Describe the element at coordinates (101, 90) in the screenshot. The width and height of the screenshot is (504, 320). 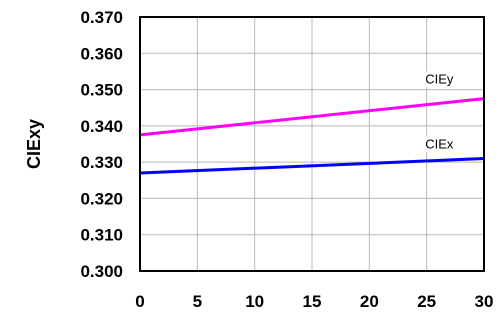
I see `y-tick-label-5: 0.350` at that location.